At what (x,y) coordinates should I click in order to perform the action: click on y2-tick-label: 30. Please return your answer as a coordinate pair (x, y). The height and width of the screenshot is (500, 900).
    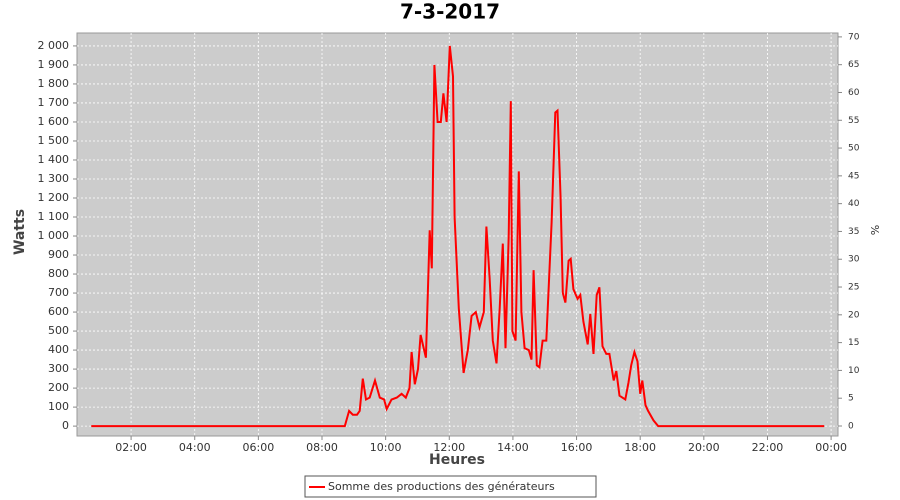
    Looking at the image, I should click on (854, 260).